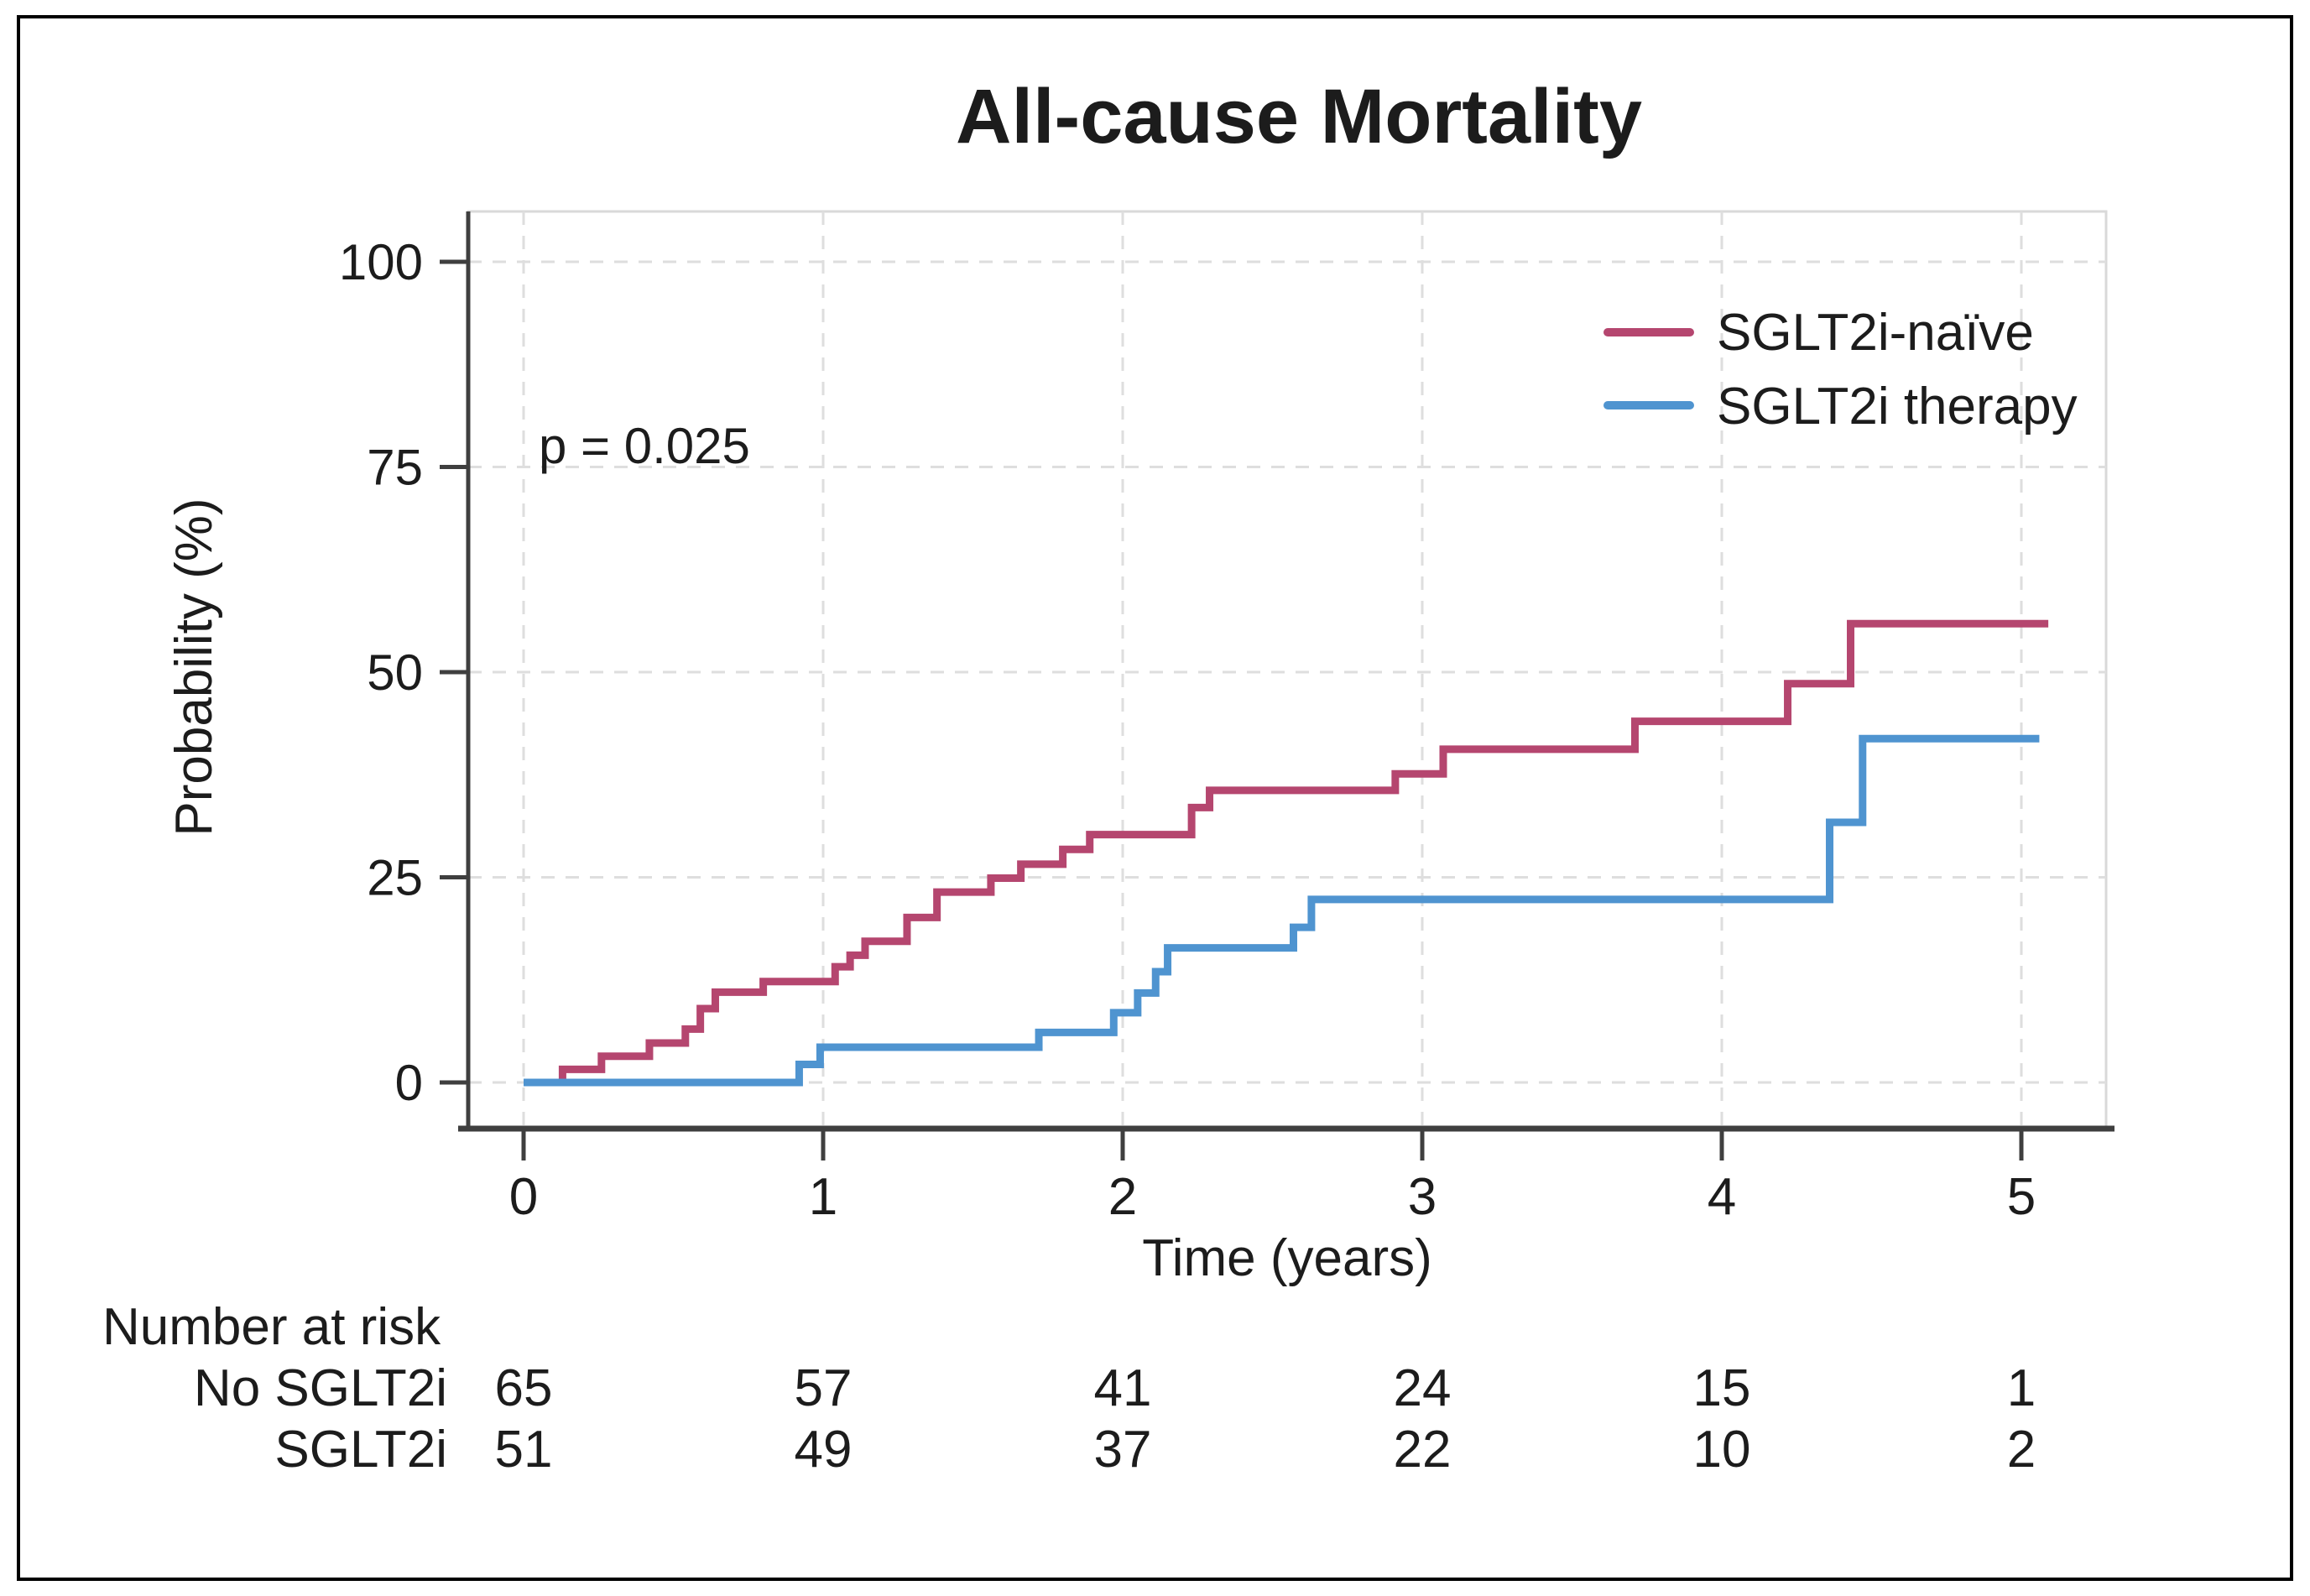 This screenshot has height=1596, width=2310. I want to click on y-axis-title: Probability (%), so click(194, 667).